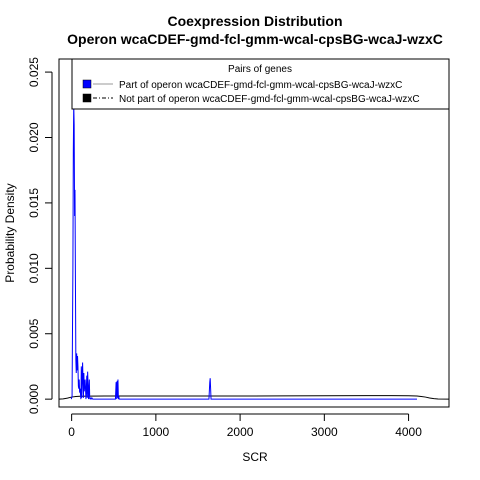  I want to click on legend-swatch-not-part-of-operon, so click(87, 98).